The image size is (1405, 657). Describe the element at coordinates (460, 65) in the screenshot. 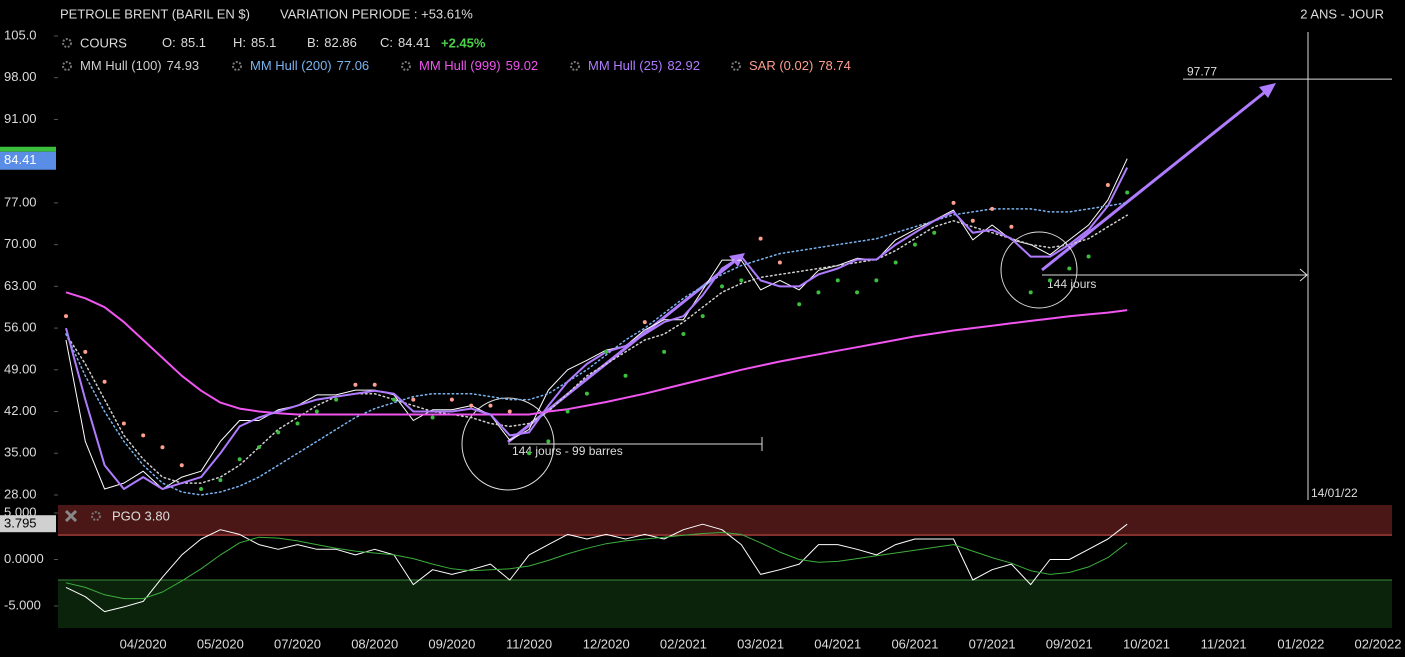

I see `legend-name: MM Hull (999)` at that location.